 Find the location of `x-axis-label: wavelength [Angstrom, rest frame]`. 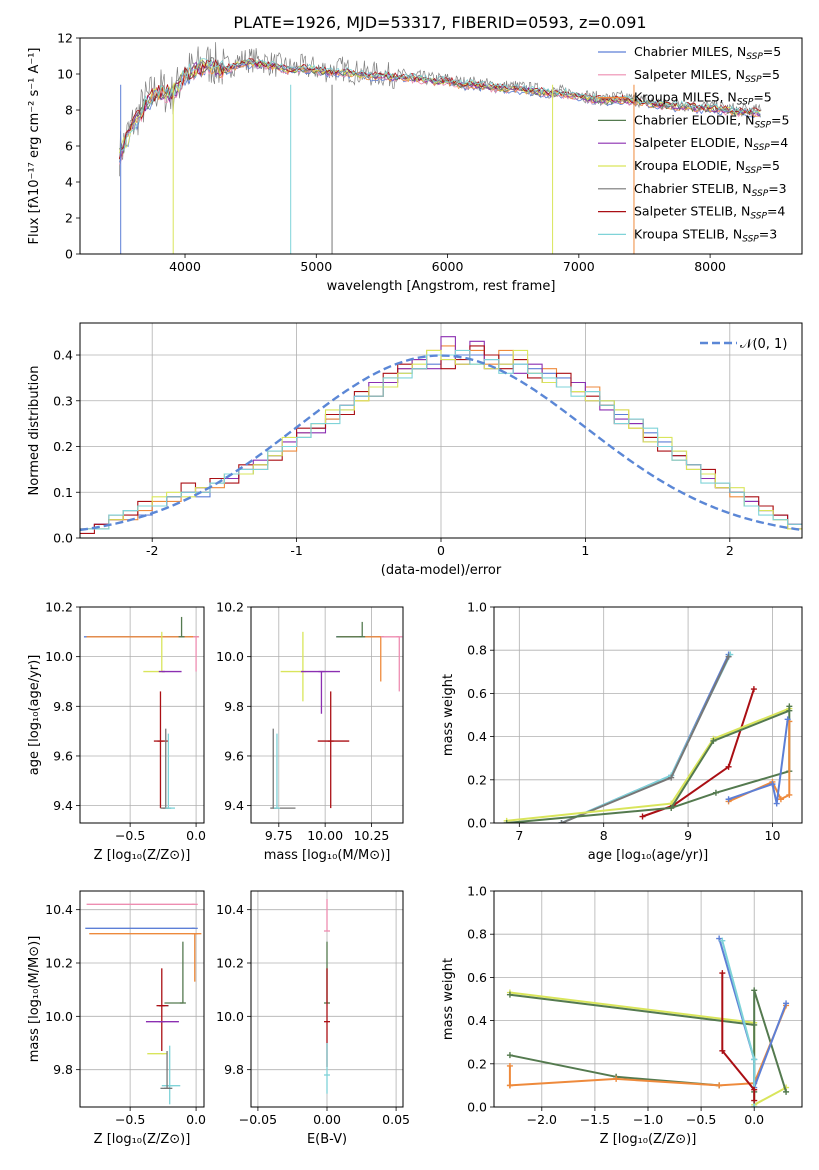

x-axis-label: wavelength [Angstrom, rest frame] is located at coordinates (441, 286).